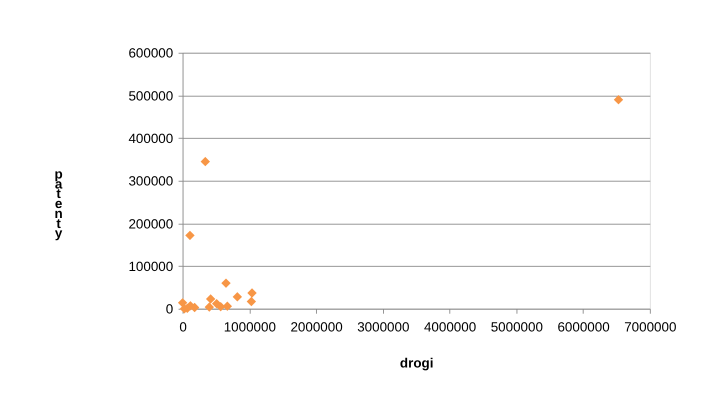  I want to click on x-axis-title: drogi, so click(417, 362).